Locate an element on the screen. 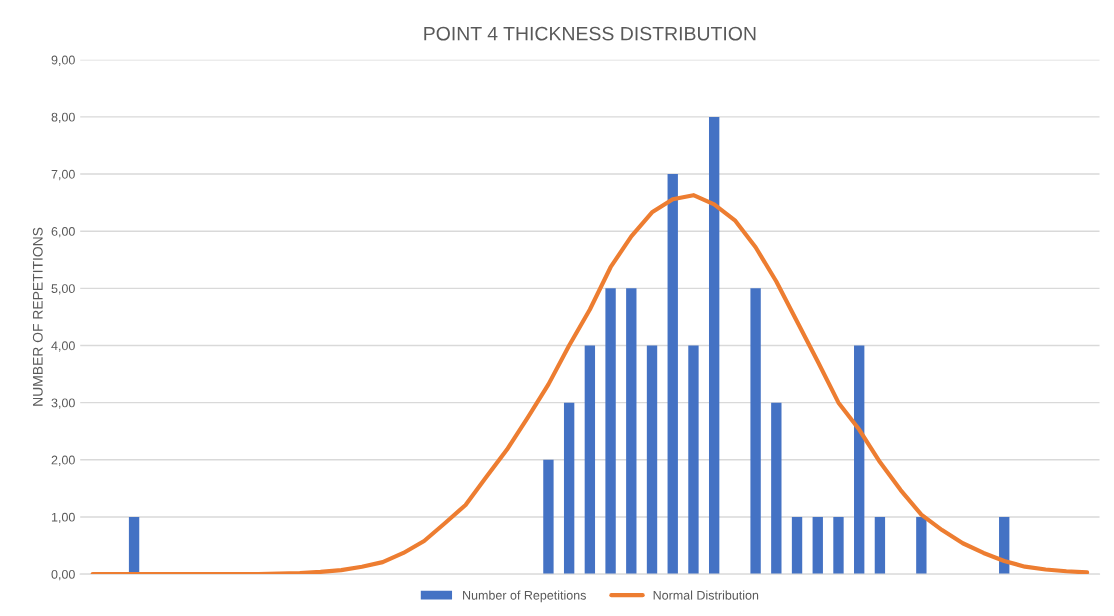  y-tick-label: 4,00 is located at coordinates (63, 346).